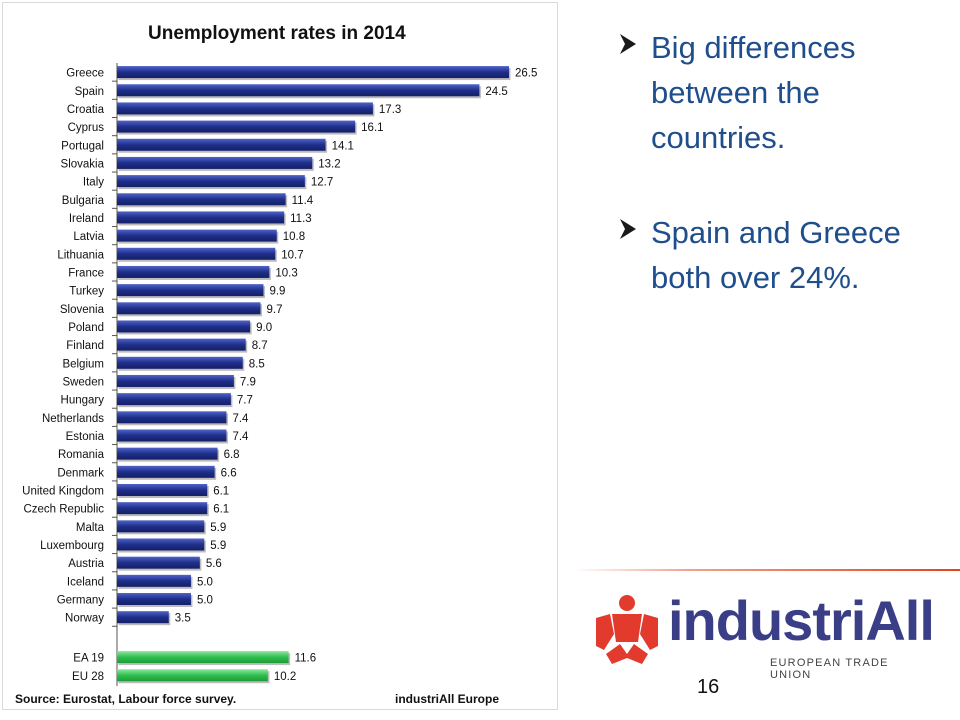  I want to click on country-category-label: Bulgaria, so click(83, 201).